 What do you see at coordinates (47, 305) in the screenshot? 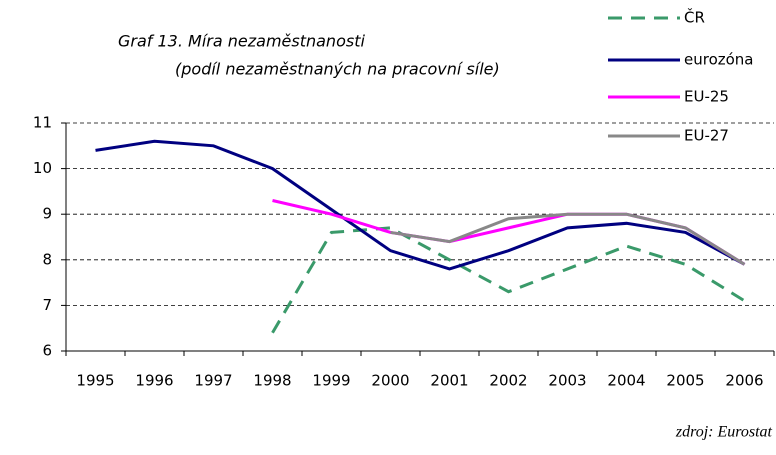
I see `y-tick-label: 7` at bounding box center [47, 305].